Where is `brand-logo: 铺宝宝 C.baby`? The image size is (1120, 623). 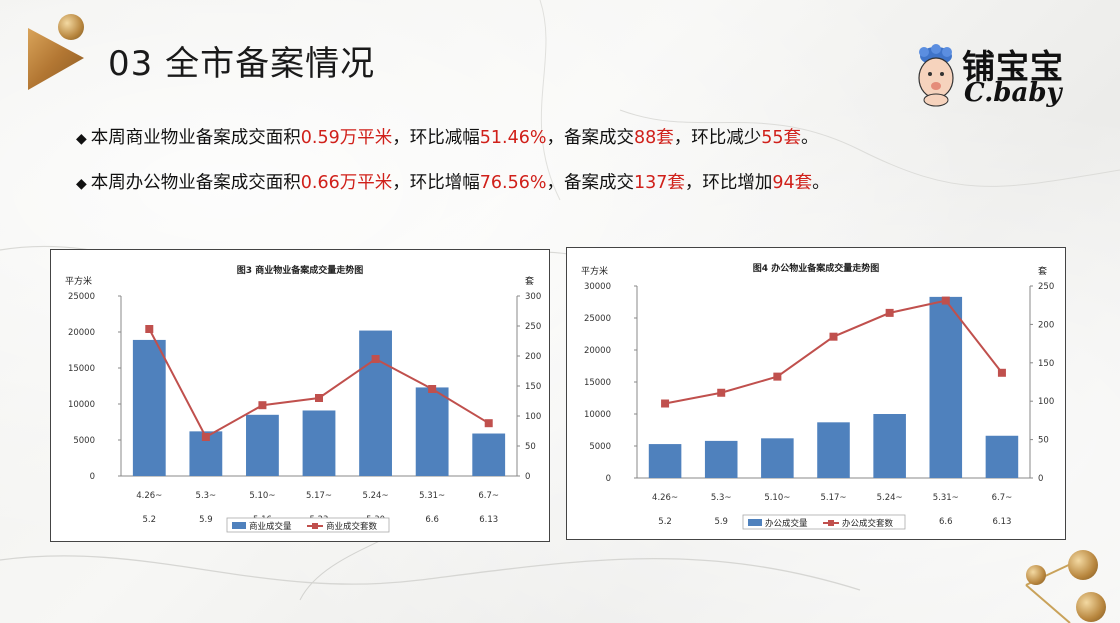 brand-logo: 铺宝宝 C.baby is located at coordinates (999, 76).